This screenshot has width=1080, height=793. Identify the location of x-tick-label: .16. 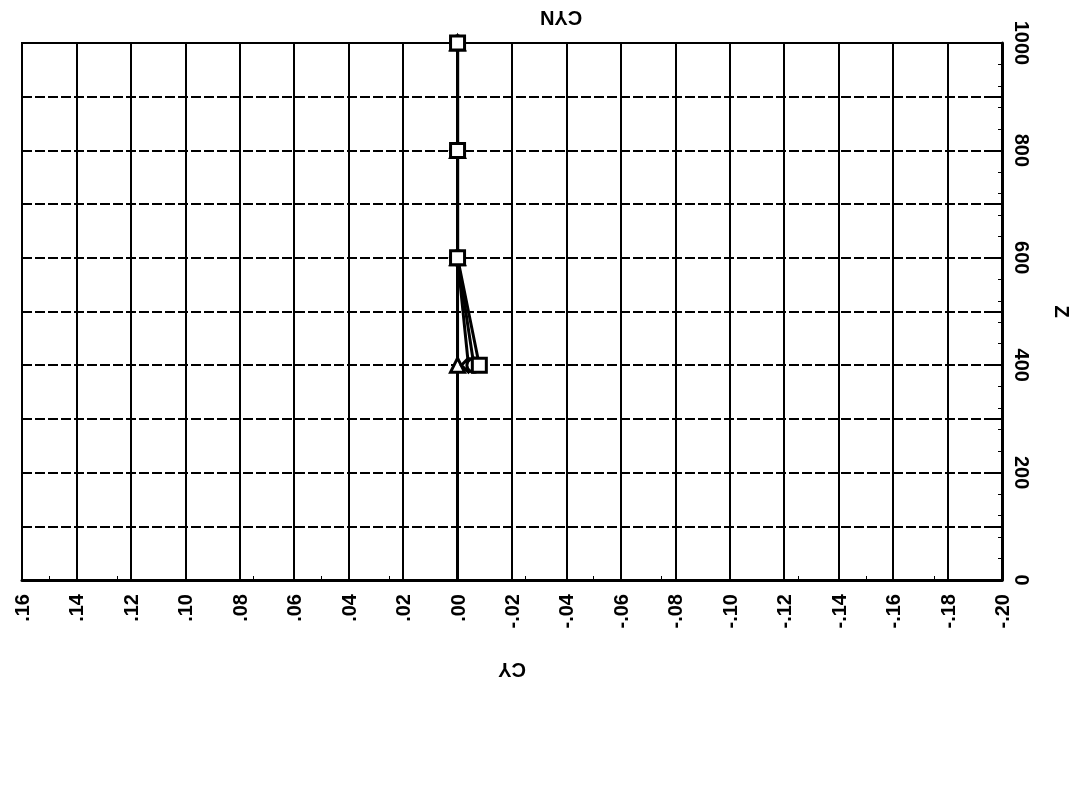
(22, 608).